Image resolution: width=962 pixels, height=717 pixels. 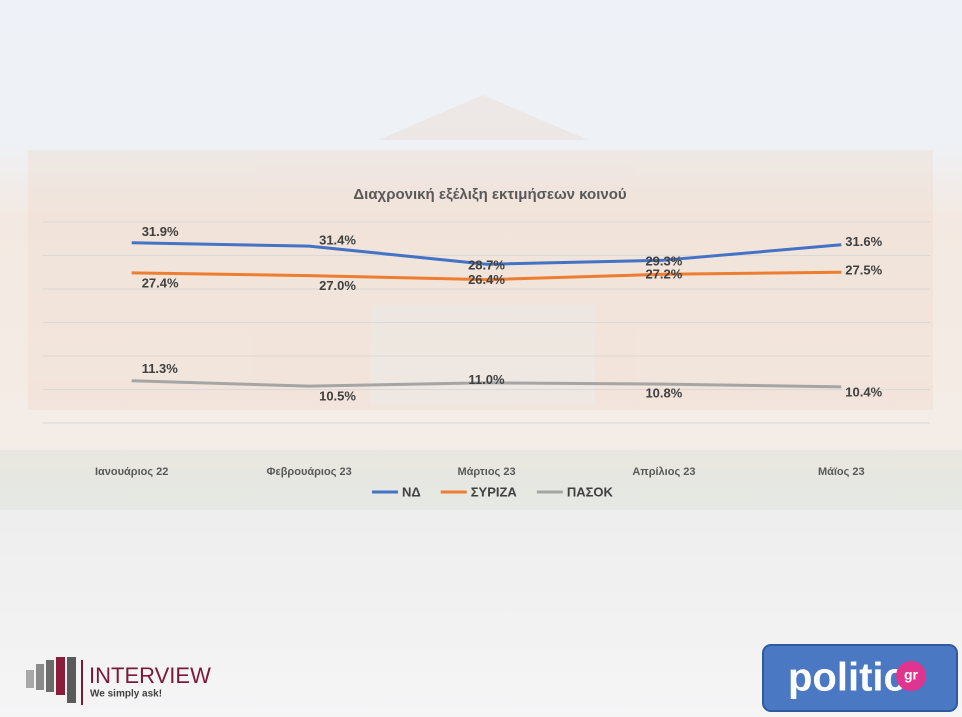 I want to click on data-label: 26.4%, so click(x=486, y=279).